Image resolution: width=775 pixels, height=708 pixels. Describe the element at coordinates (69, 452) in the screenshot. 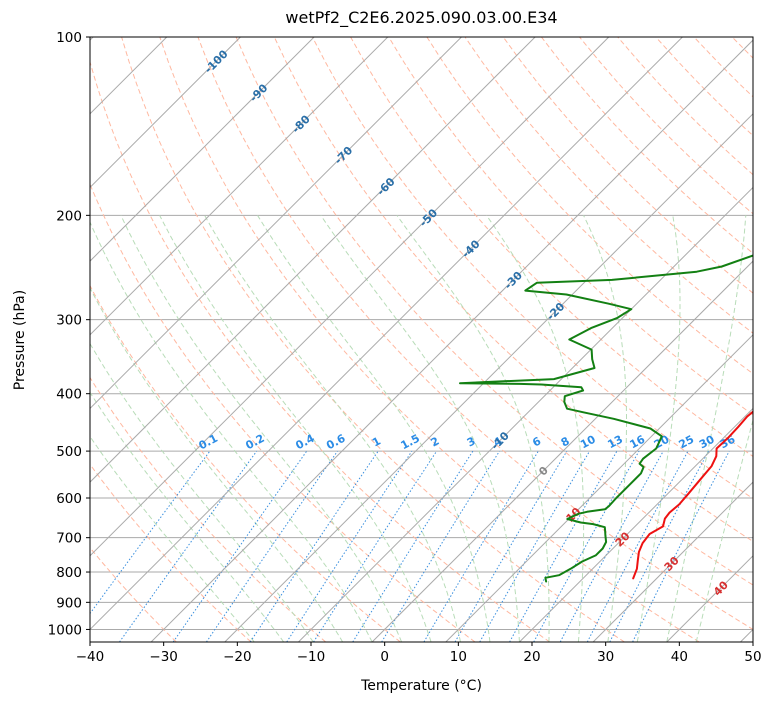

I see `y-tick-label: 500` at that location.